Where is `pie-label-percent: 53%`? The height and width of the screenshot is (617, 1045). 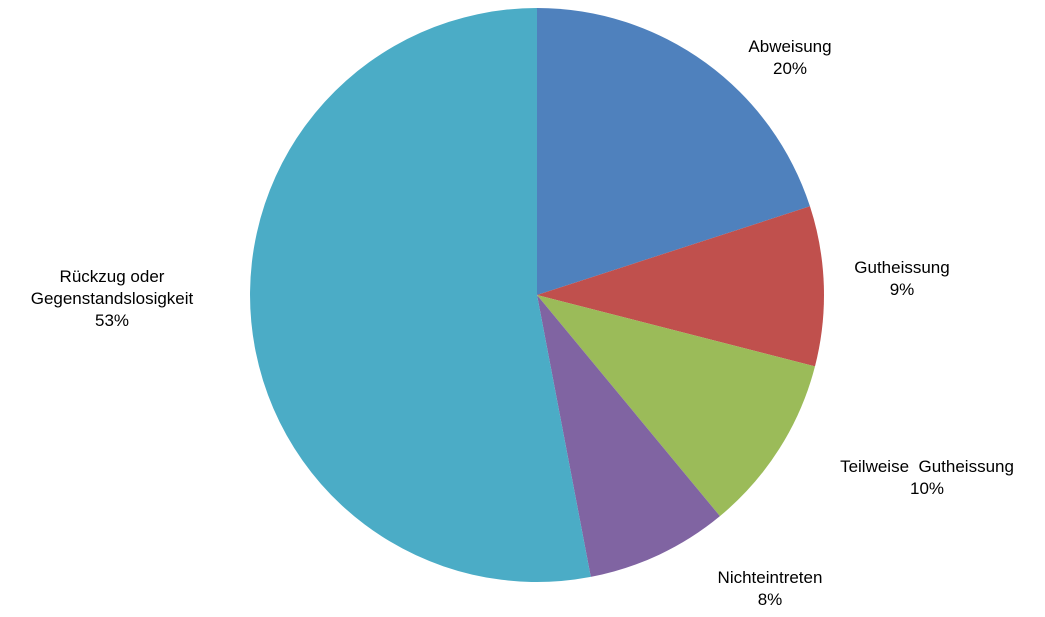
pie-label-percent: 53% is located at coordinates (112, 320).